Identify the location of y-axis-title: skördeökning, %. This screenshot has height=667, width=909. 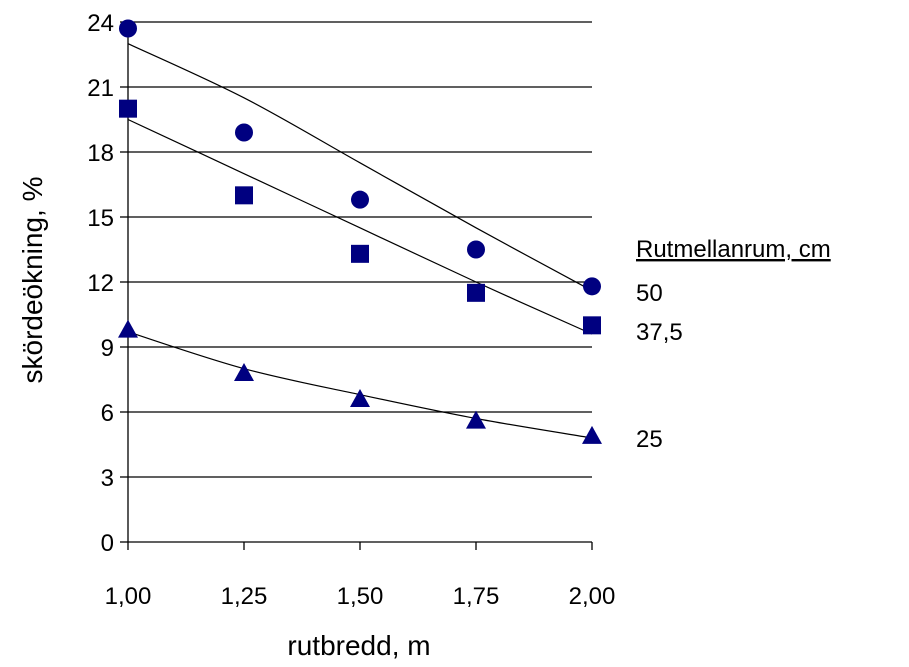
(32, 279).